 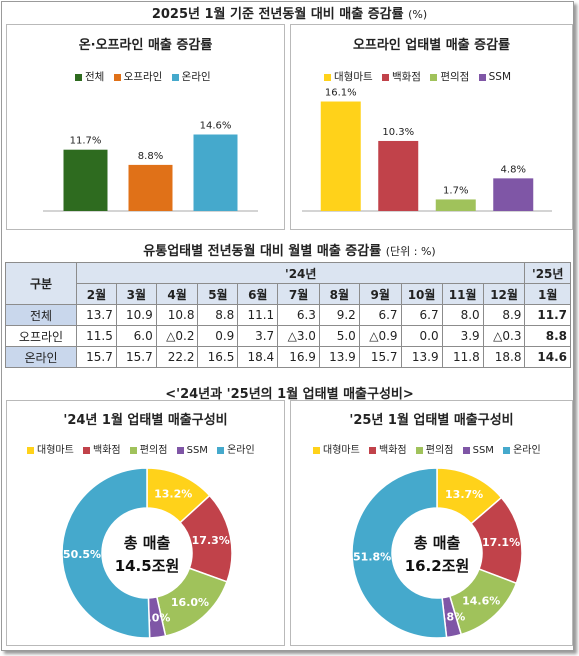 What do you see at coordinates (504, 294) in the screenshot?
I see `month-header: 12월` at bounding box center [504, 294].